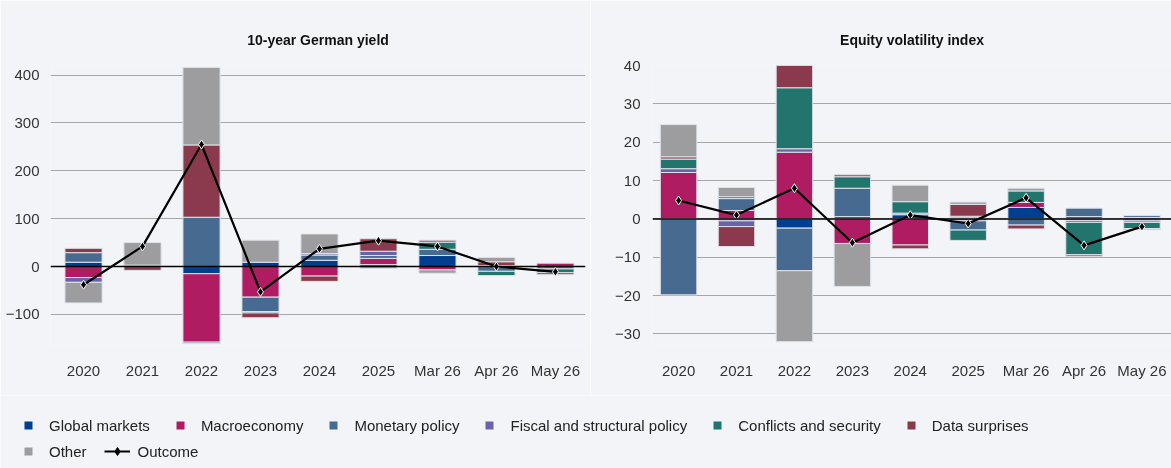 The height and width of the screenshot is (468, 1171). Describe the element at coordinates (27, 122) in the screenshot. I see `y-tick-label: 300` at that location.